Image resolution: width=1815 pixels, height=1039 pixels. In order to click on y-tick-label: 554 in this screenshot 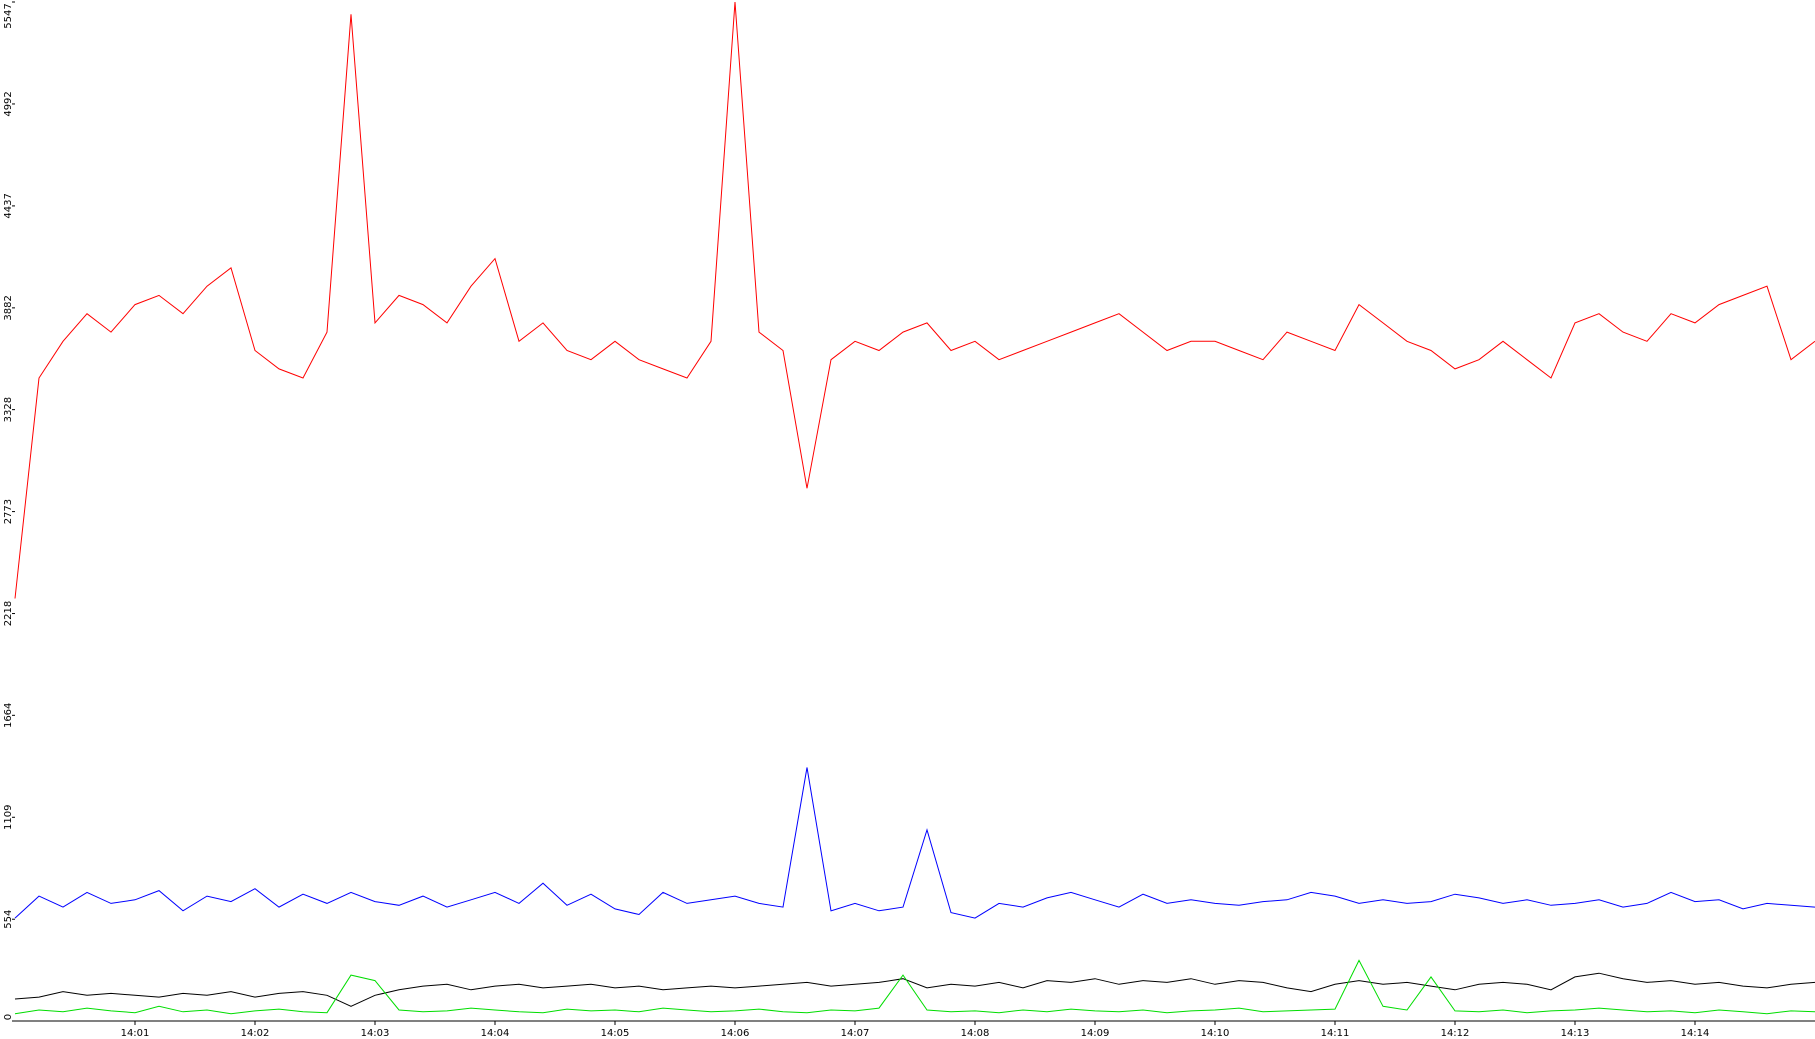, I will do `click(8, 919)`.